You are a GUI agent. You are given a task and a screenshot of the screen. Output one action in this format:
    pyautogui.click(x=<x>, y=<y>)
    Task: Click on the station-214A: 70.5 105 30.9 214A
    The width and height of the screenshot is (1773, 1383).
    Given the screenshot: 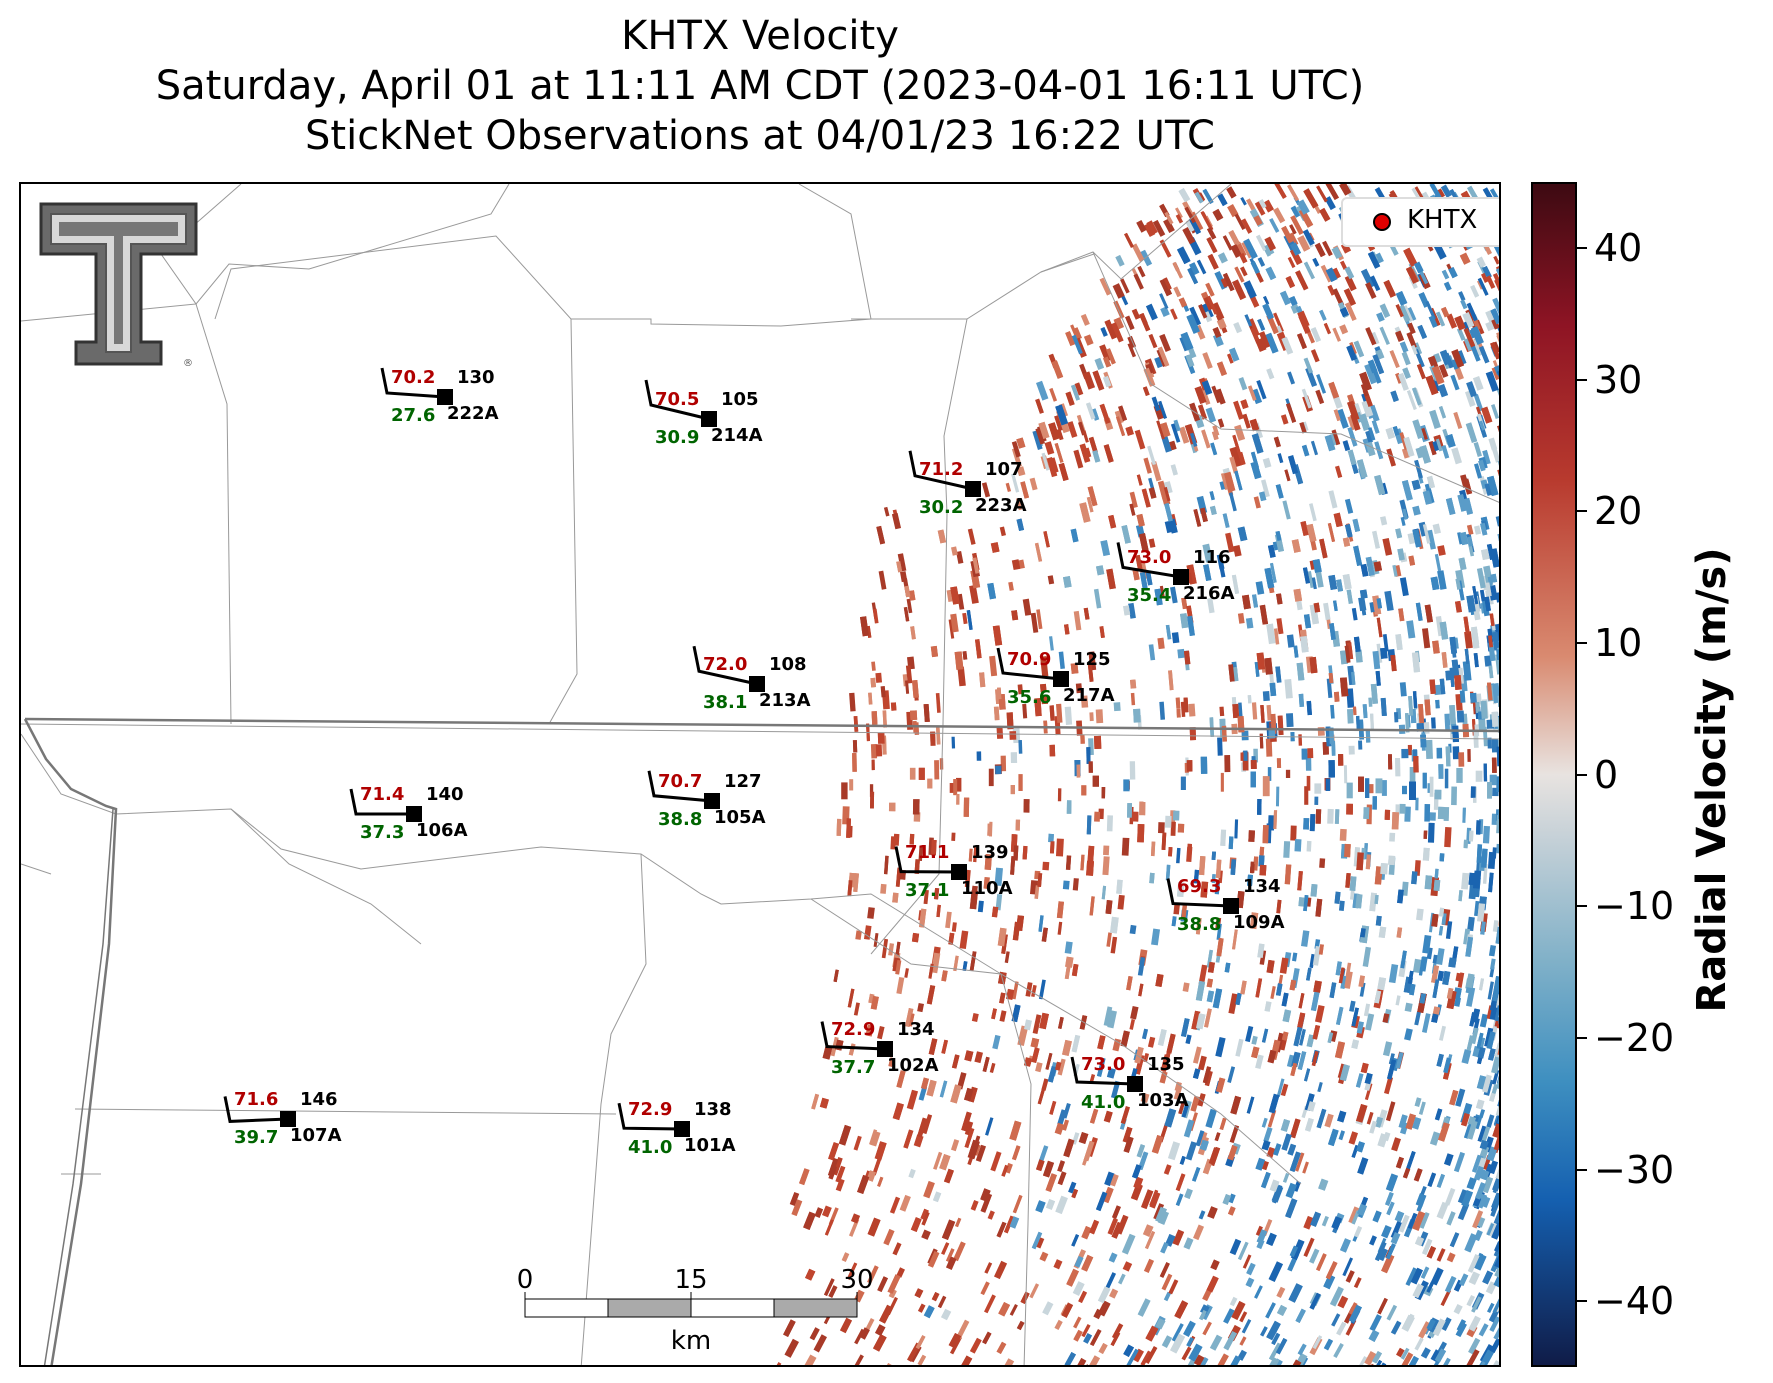 What is the action you would take?
    pyautogui.click(x=703, y=413)
    